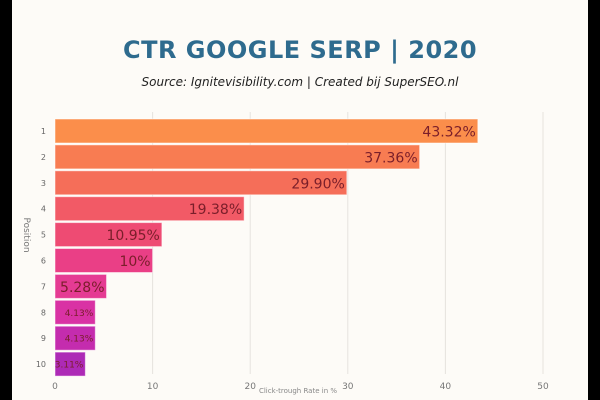 This screenshot has width=600, height=400. What do you see at coordinates (43, 157) in the screenshot?
I see `y-tick-label: 2` at bounding box center [43, 157].